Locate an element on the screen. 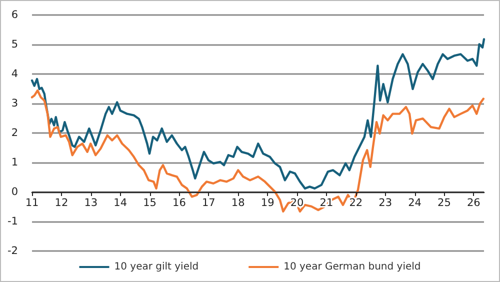 This screenshot has height=282, width=500. y-tick-label: 0 is located at coordinates (14, 192).